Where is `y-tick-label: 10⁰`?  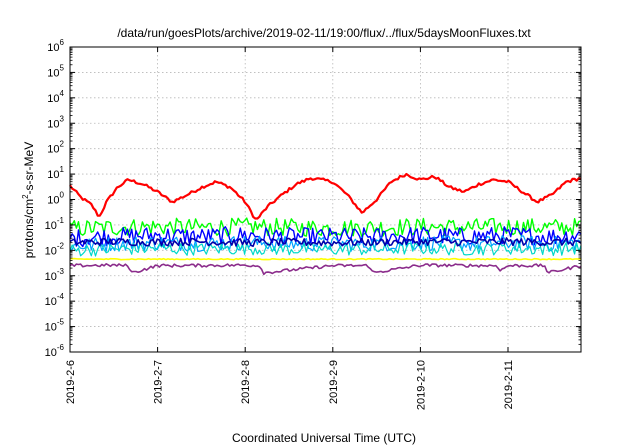
y-tick-label: 10⁰ is located at coordinates (55, 199).